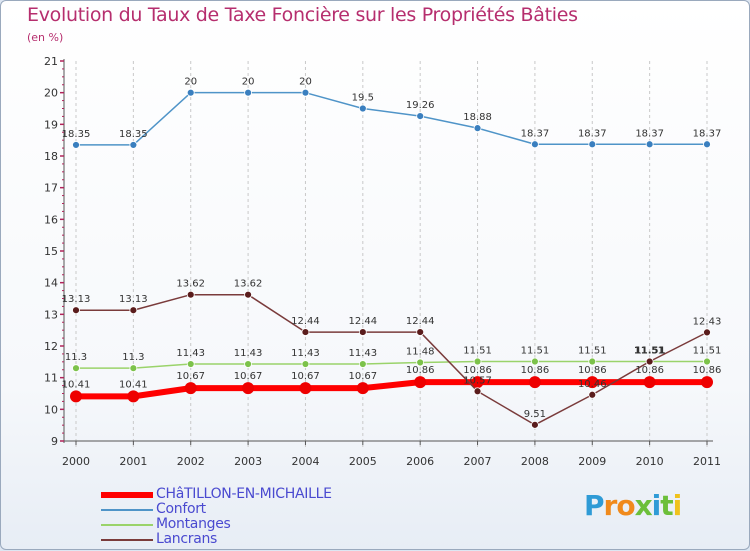 The image size is (750, 551). I want to click on data-label-montanges: 11.48, so click(420, 351).